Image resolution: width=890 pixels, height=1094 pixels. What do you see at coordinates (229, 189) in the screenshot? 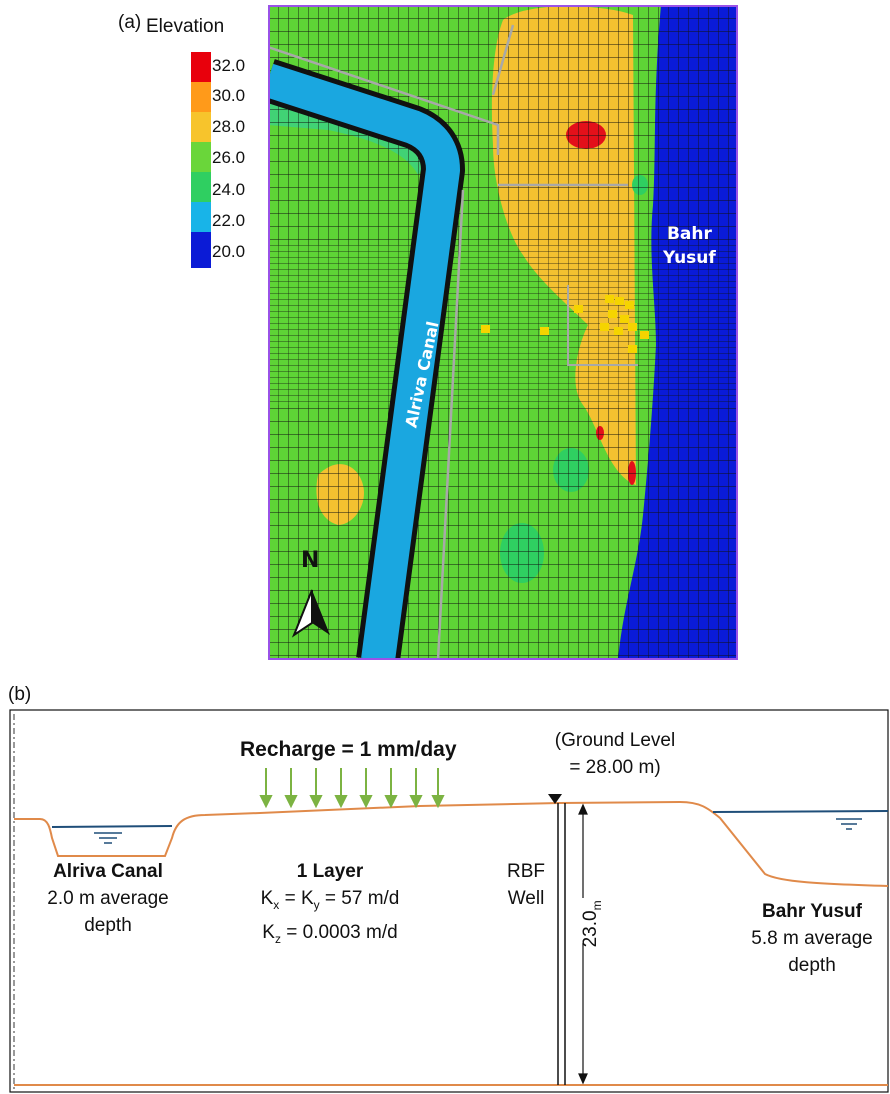
I see `legend-tick-24: 24.0` at bounding box center [229, 189].